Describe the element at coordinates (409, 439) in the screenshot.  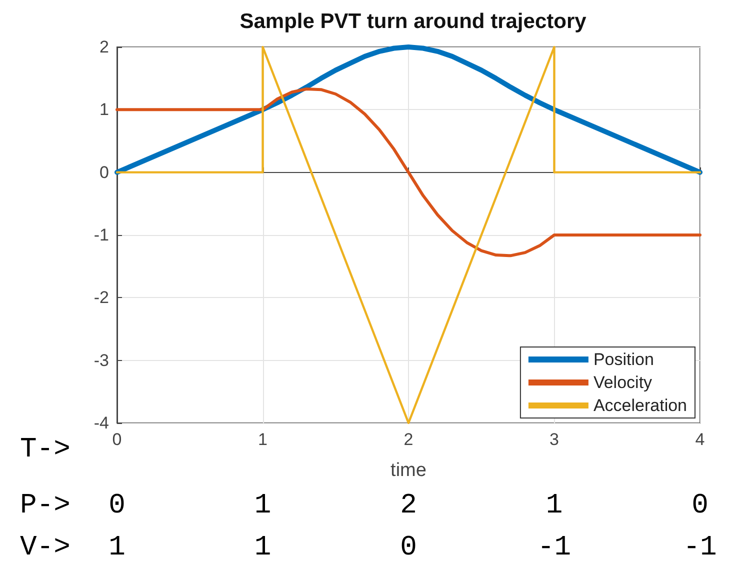
I see `x-tick-label: 2` at that location.